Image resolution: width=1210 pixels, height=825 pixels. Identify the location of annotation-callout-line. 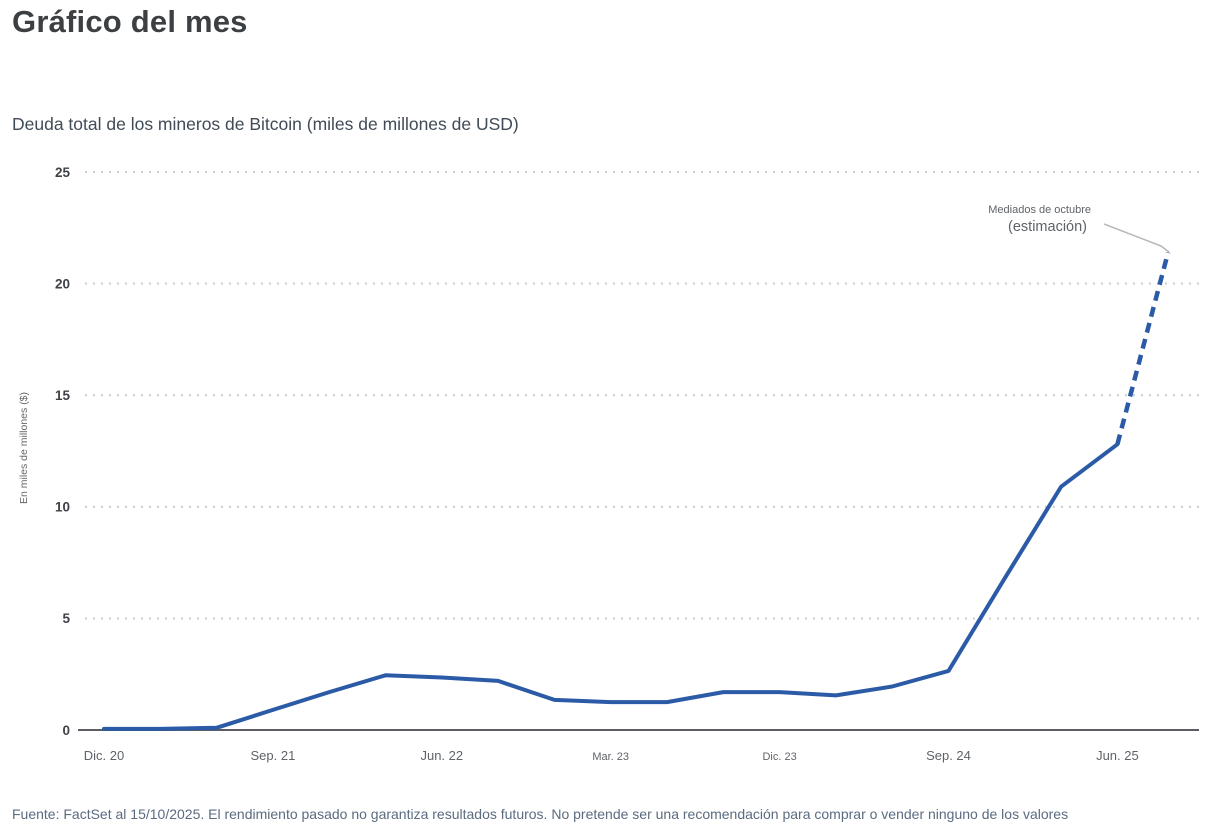
(1136, 238).